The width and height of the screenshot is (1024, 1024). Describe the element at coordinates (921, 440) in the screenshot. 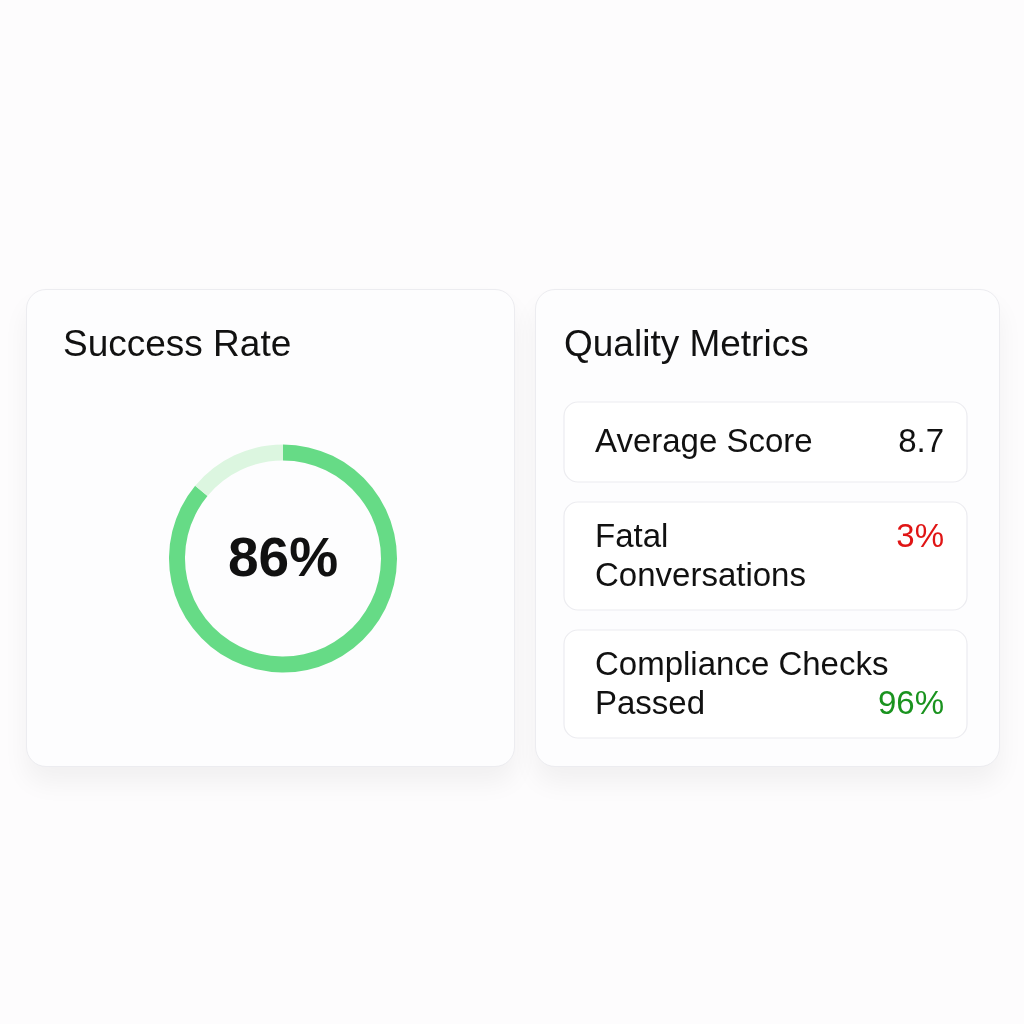

I see `text: 8.7` at that location.